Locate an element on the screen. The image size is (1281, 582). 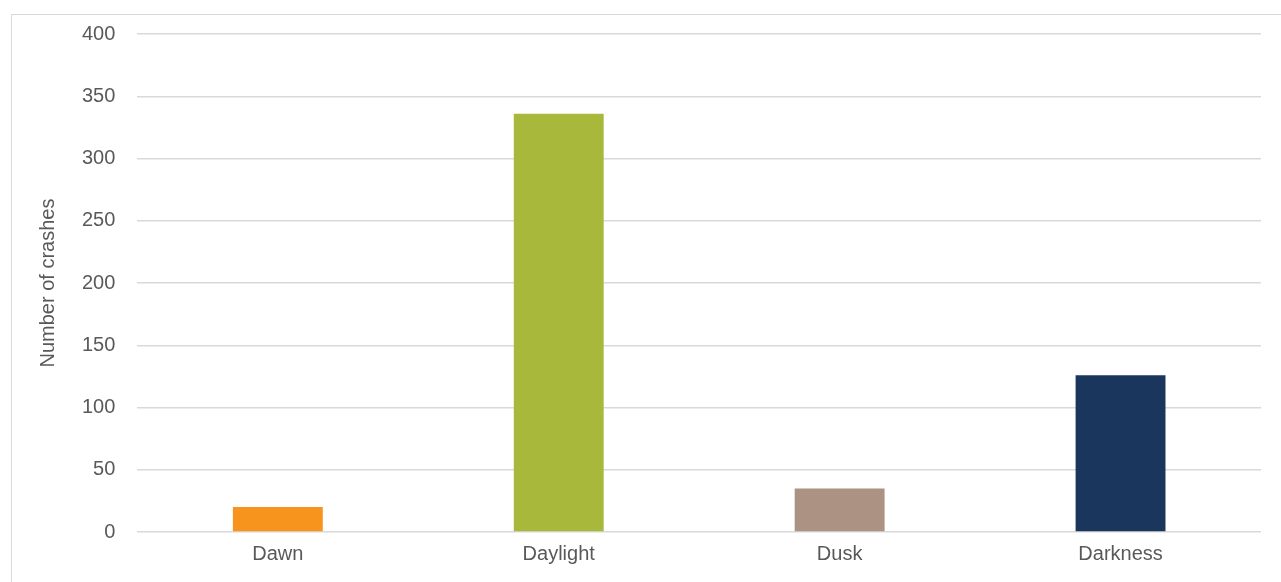
x-tick-label: Dawn is located at coordinates (278, 552).